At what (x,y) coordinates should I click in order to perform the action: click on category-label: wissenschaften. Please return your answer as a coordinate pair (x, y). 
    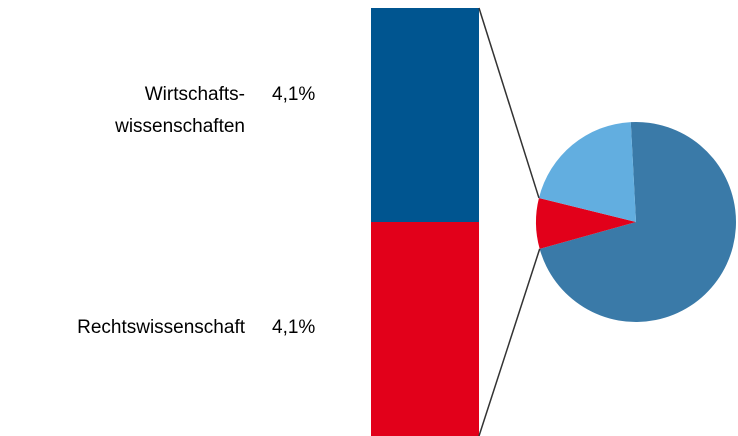
    Looking at the image, I should click on (179, 126).